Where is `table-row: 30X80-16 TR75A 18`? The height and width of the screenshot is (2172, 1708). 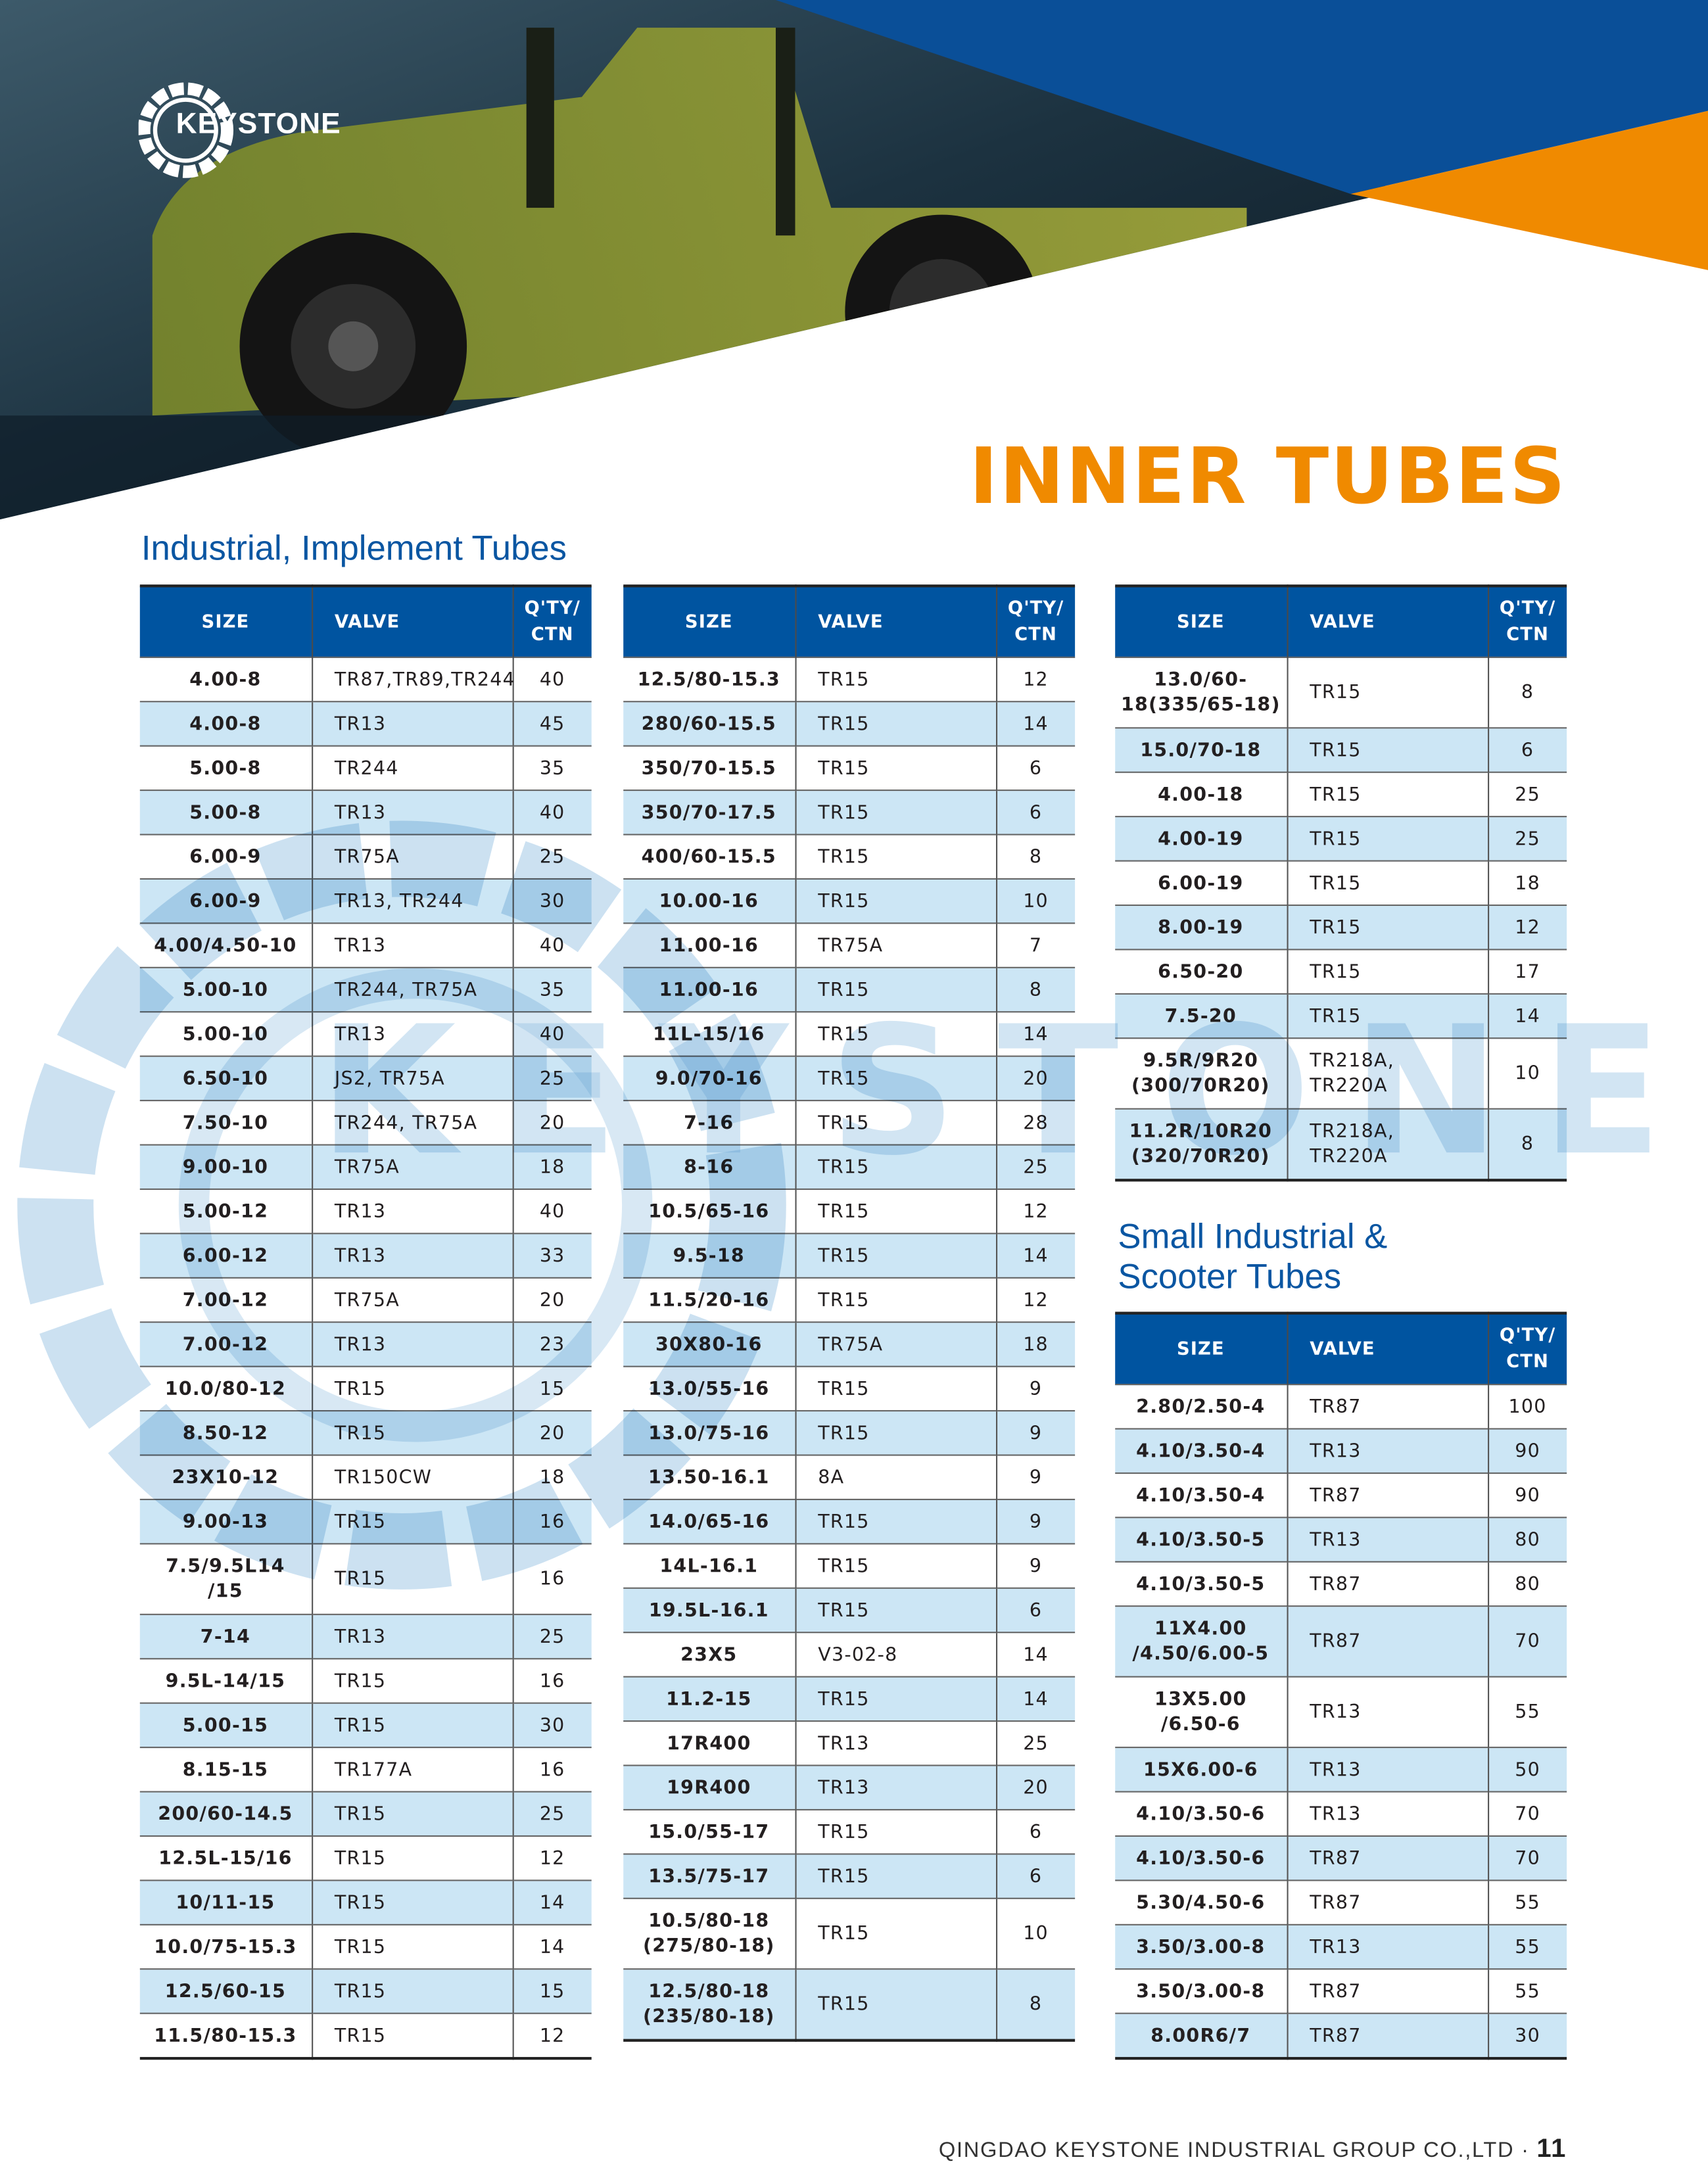
table-row: 30X80-16 TR75A 18 is located at coordinates (849, 1344).